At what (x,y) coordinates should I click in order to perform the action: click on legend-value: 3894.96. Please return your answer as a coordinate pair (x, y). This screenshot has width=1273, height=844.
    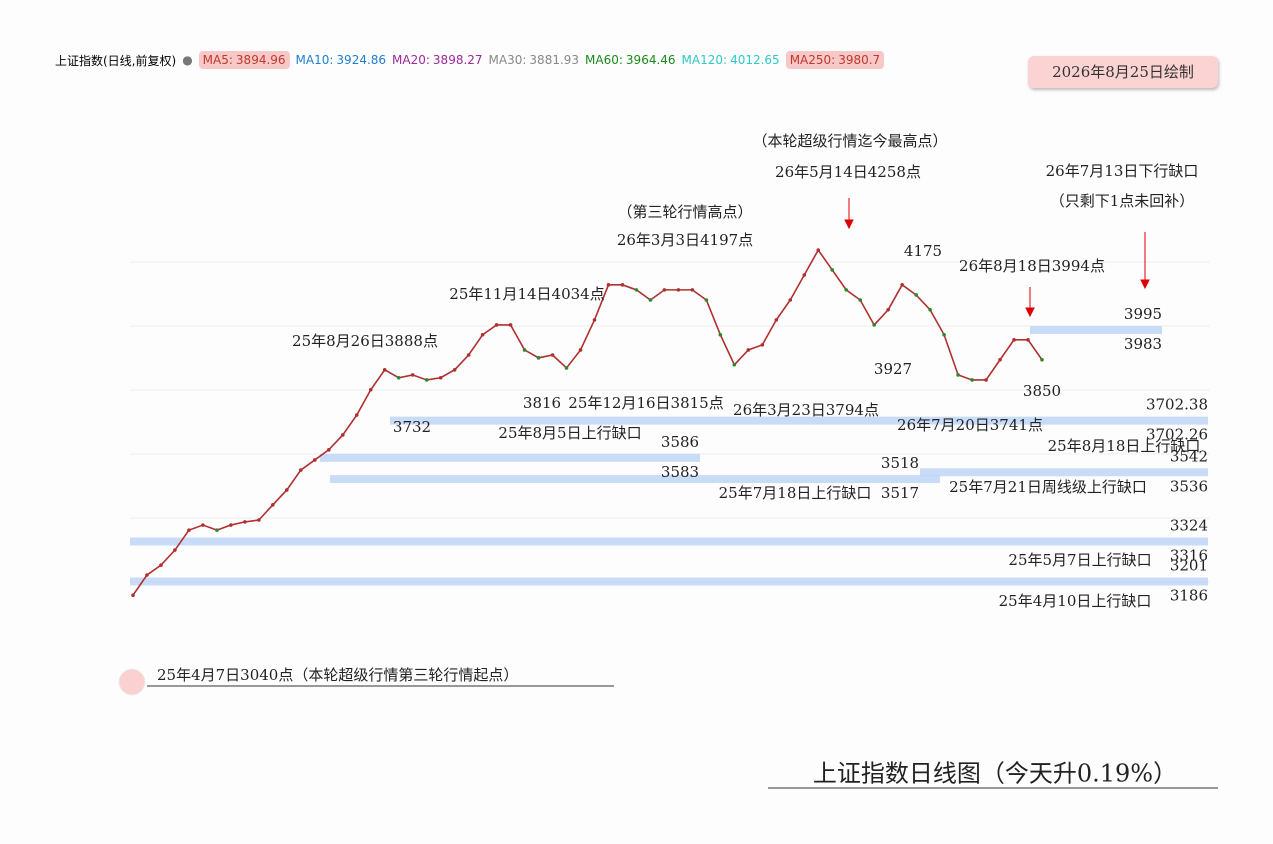
    Looking at the image, I should click on (260, 60).